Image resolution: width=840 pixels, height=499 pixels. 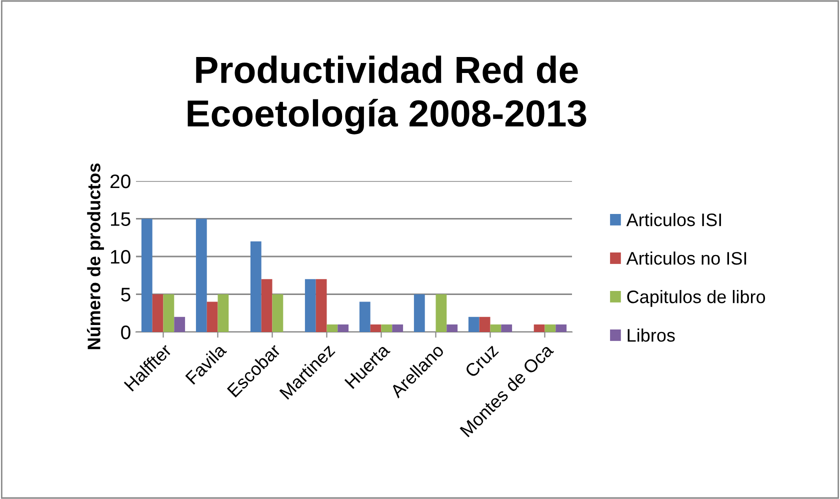 What do you see at coordinates (120, 219) in the screenshot?
I see `y-tick-label: 15` at bounding box center [120, 219].